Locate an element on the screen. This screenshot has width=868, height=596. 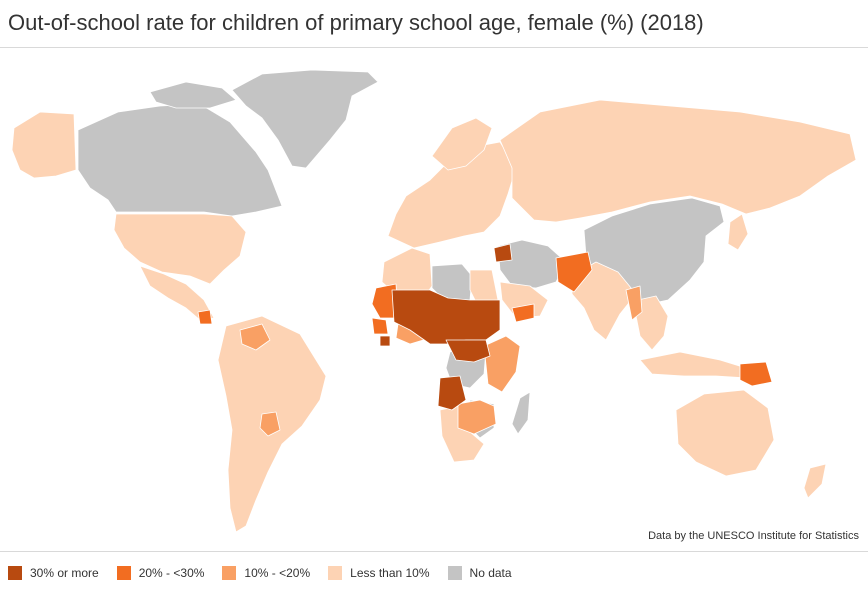
legend-label: 20% - <30% is located at coordinates (171, 573).